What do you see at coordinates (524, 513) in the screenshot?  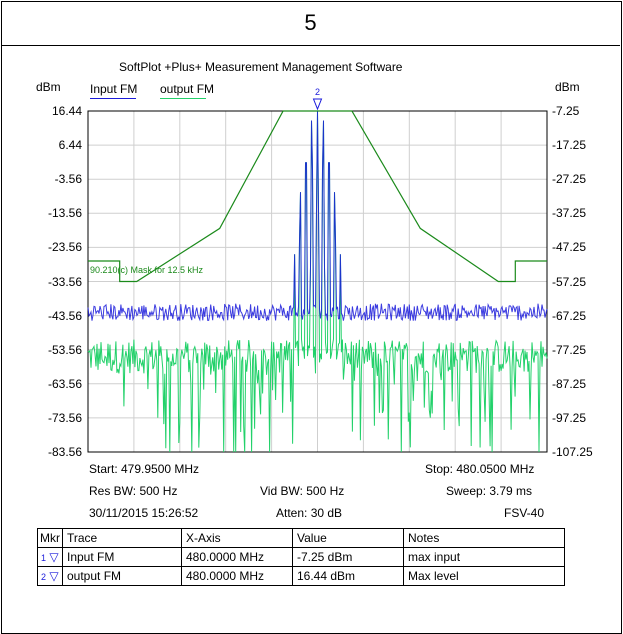 I see `instrument-name: FSV-40` at bounding box center [524, 513].